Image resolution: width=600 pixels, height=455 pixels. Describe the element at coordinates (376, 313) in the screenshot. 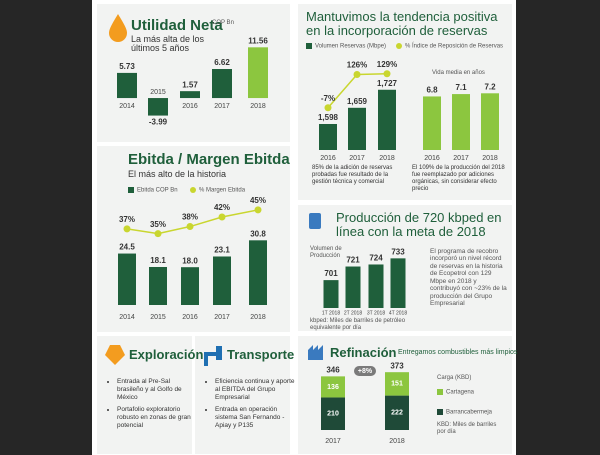

I see `category-label: 3T 2018` at that location.